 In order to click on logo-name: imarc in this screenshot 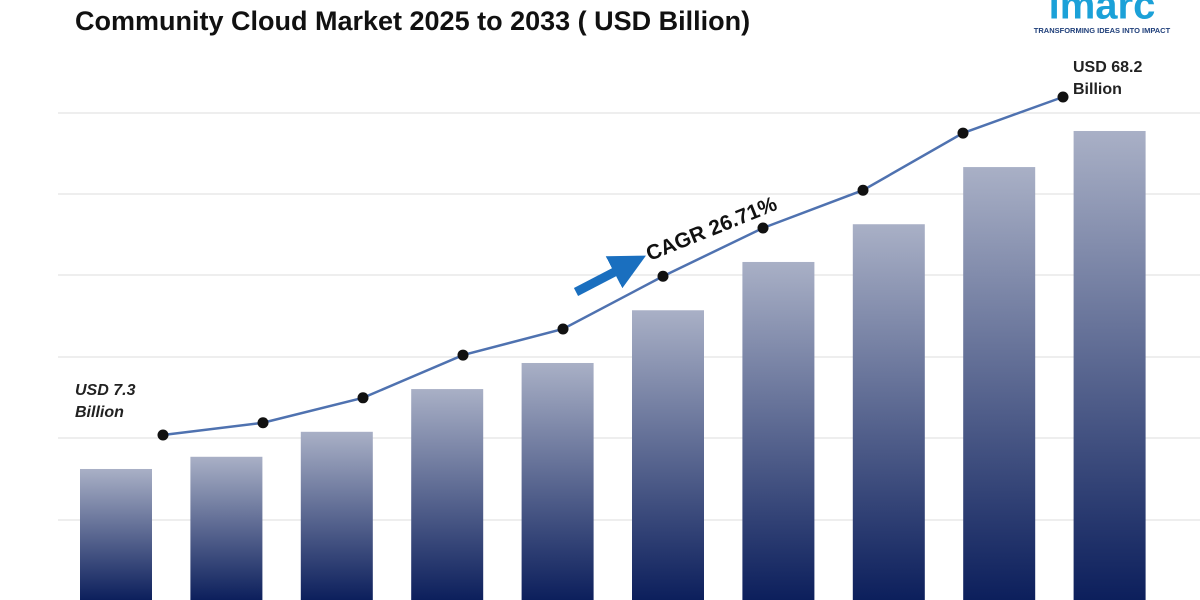, I will do `click(1102, 14)`.